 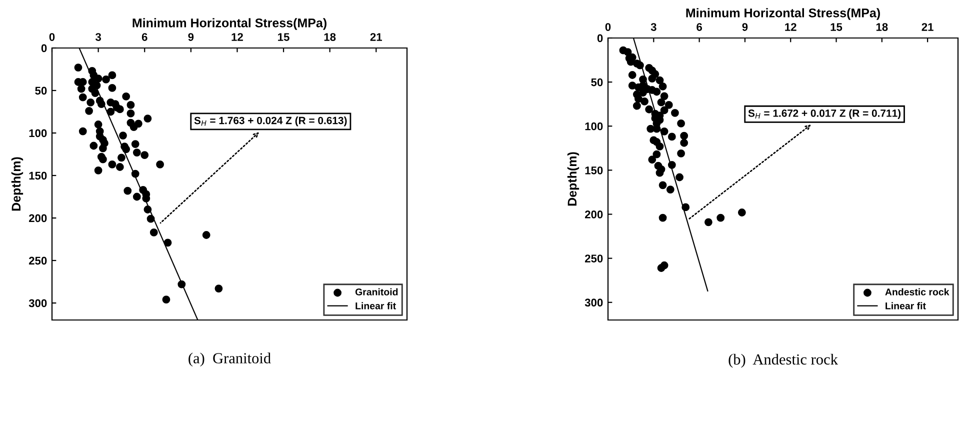 I want to click on annotation: S$_{H}$ = 1.672 + 0.017 Z (R = 0.711), so click(x=824, y=114).